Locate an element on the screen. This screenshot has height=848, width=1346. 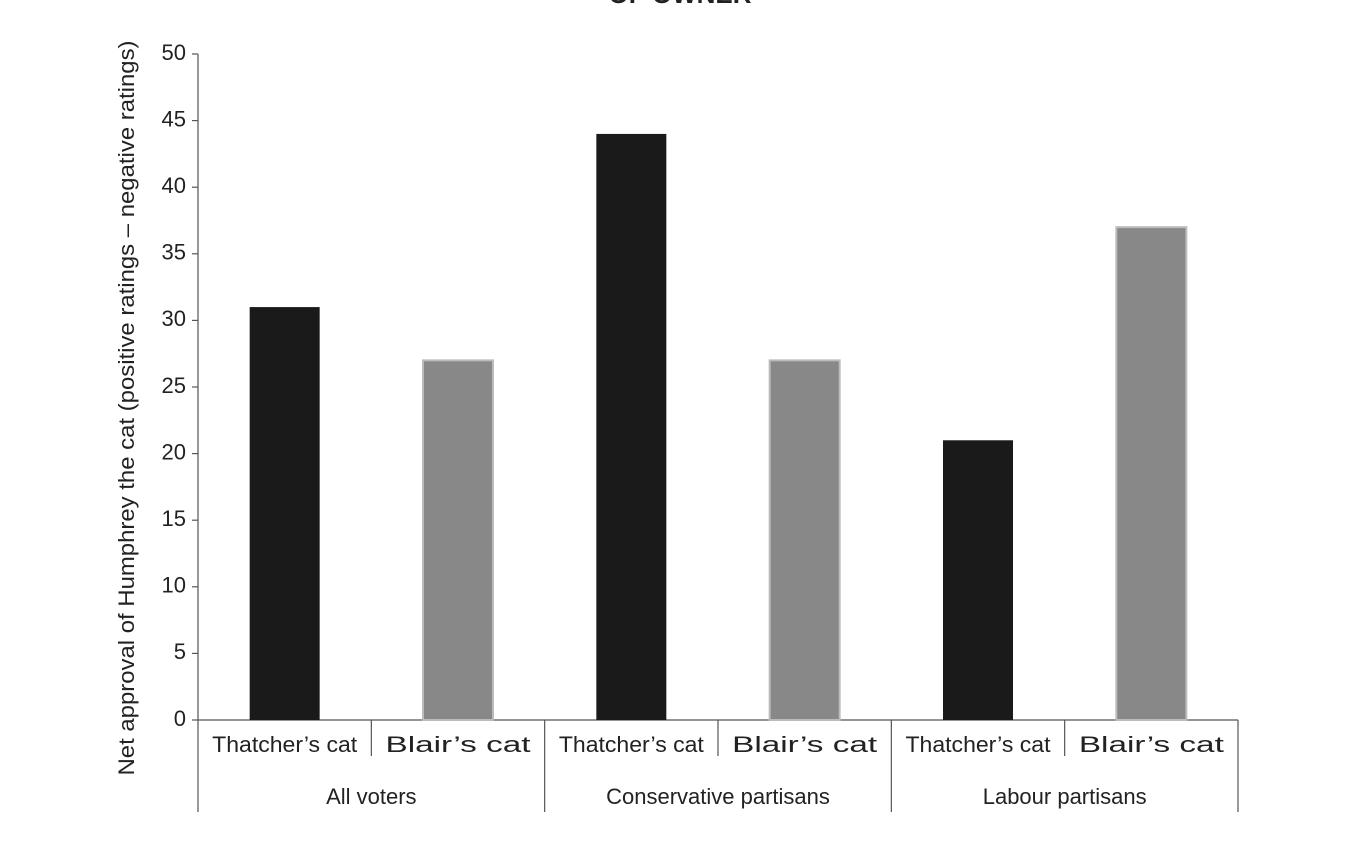
y-tick-label: 0 is located at coordinates (180, 718).